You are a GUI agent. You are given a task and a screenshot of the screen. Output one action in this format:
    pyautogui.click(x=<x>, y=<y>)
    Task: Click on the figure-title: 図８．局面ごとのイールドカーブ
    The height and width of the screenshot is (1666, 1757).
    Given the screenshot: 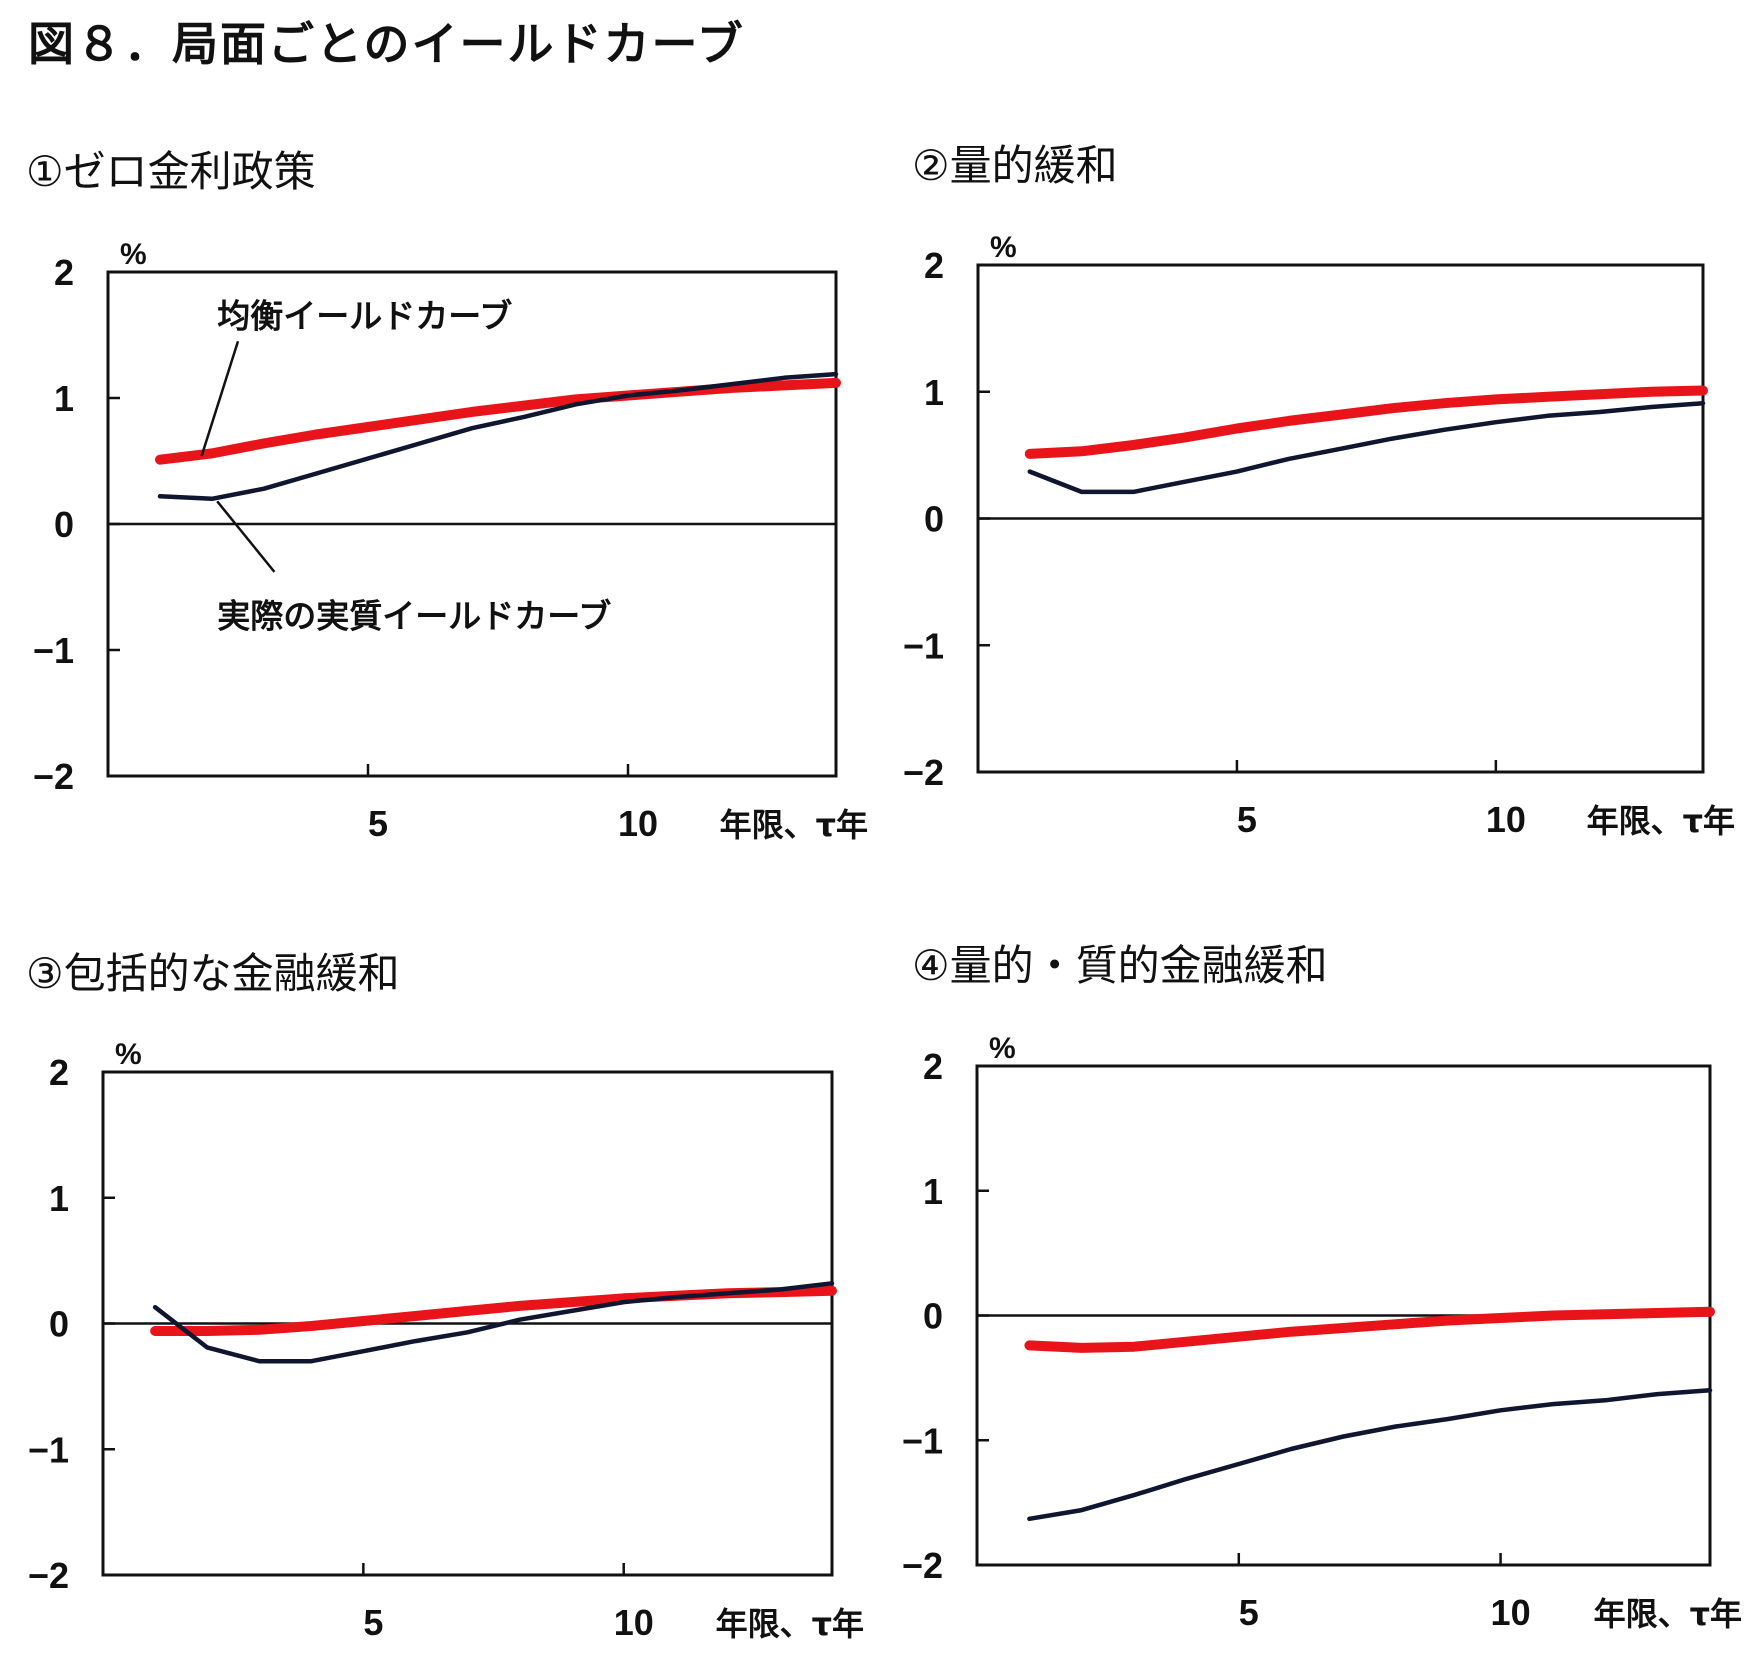 What is the action you would take?
    pyautogui.click(x=386, y=44)
    